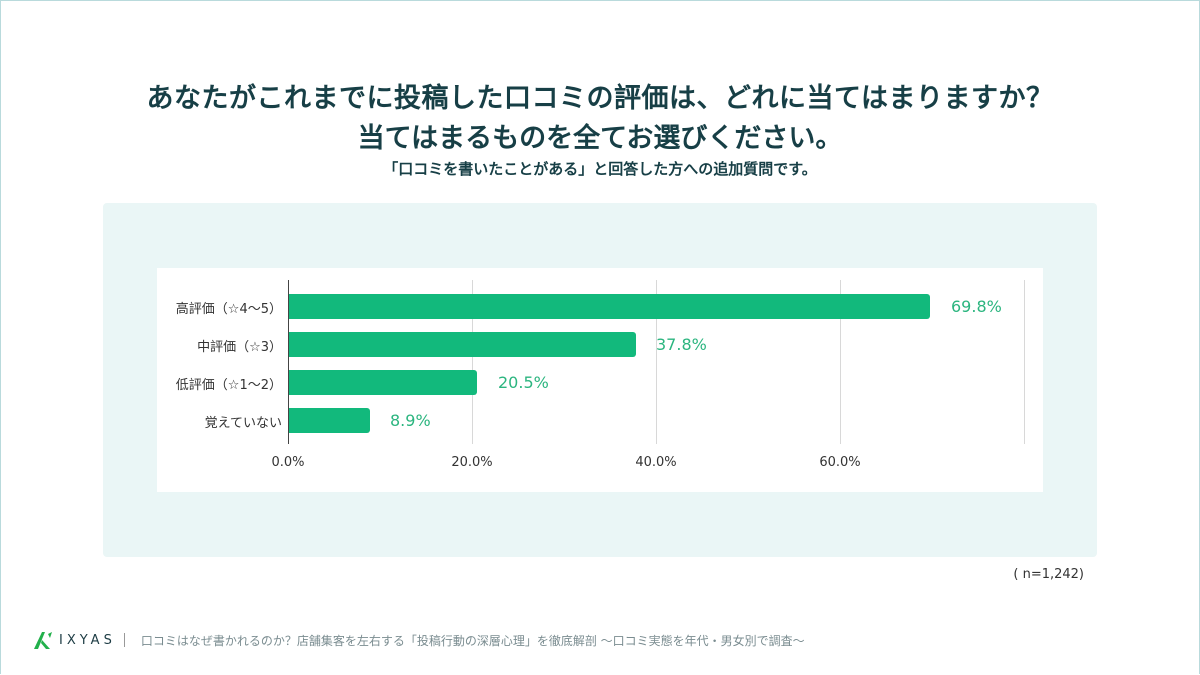 The height and width of the screenshot is (675, 1200). I want to click on ixyas-logo-icon, so click(43, 640).